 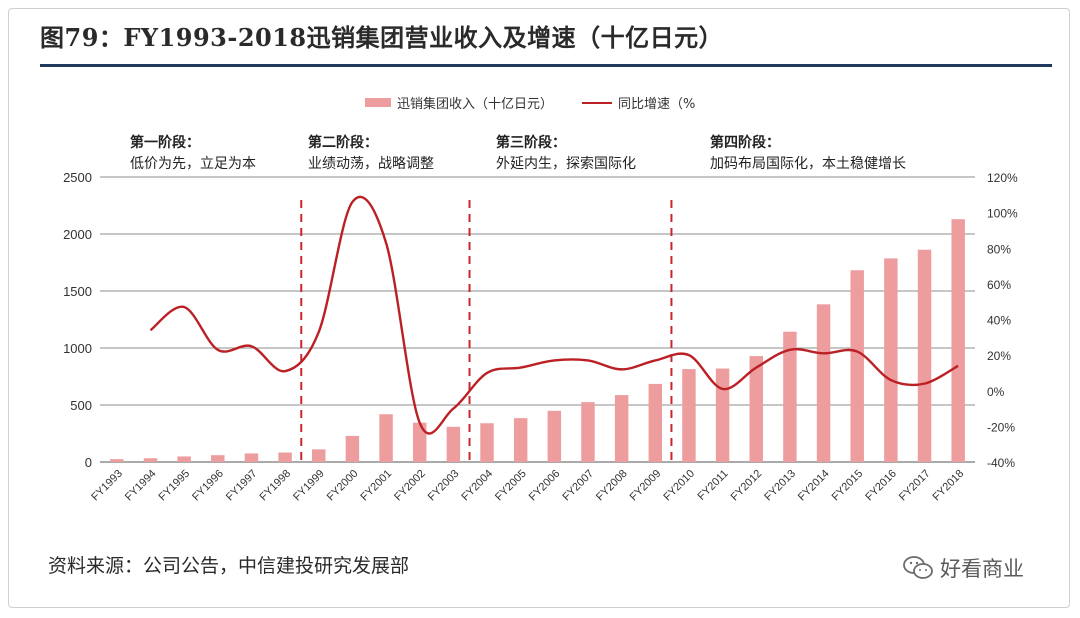 What do you see at coordinates (657, 104) in the screenshot?
I see `legend-label-growth: 同比增速（%` at bounding box center [657, 104].